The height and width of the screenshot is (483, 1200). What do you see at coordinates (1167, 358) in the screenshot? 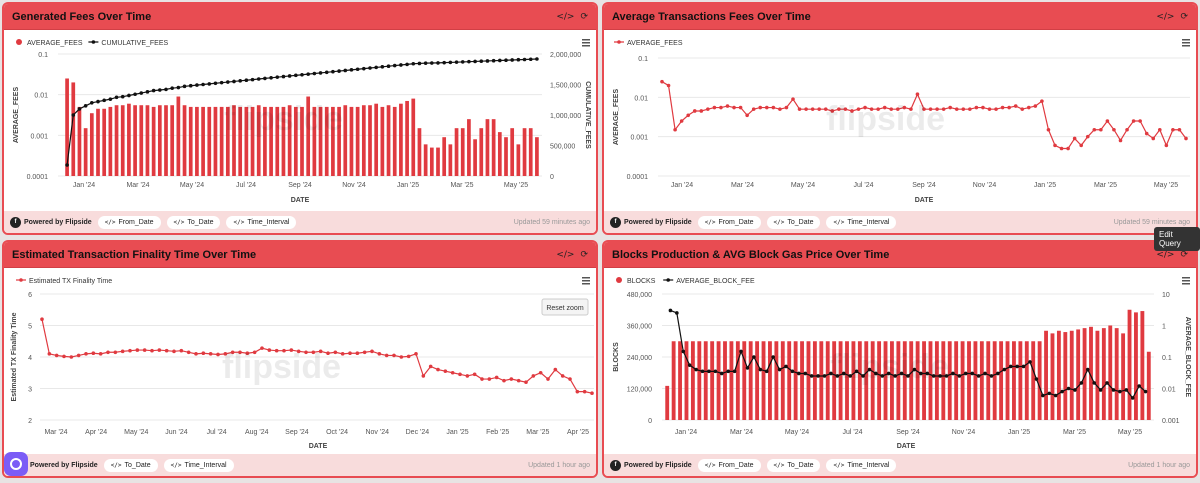
I see `y-tick-label: 0.1` at bounding box center [1167, 358].